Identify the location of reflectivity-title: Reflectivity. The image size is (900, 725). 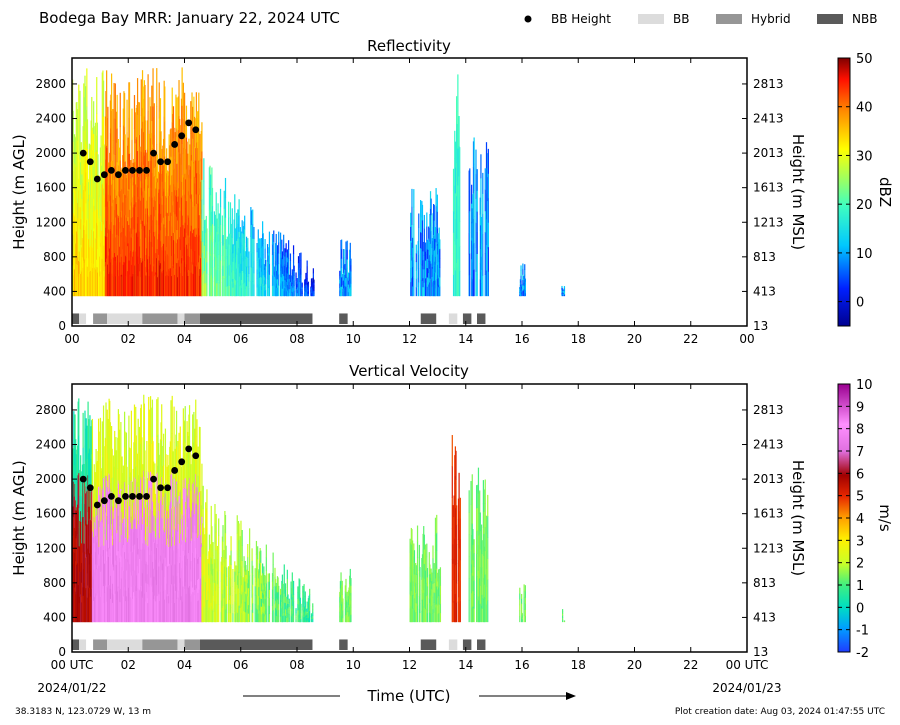
(409, 46).